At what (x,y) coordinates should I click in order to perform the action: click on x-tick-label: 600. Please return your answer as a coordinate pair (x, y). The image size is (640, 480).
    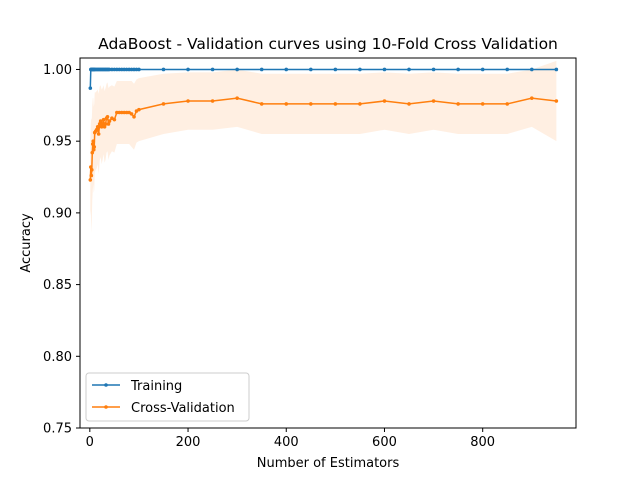
    Looking at the image, I should click on (384, 442).